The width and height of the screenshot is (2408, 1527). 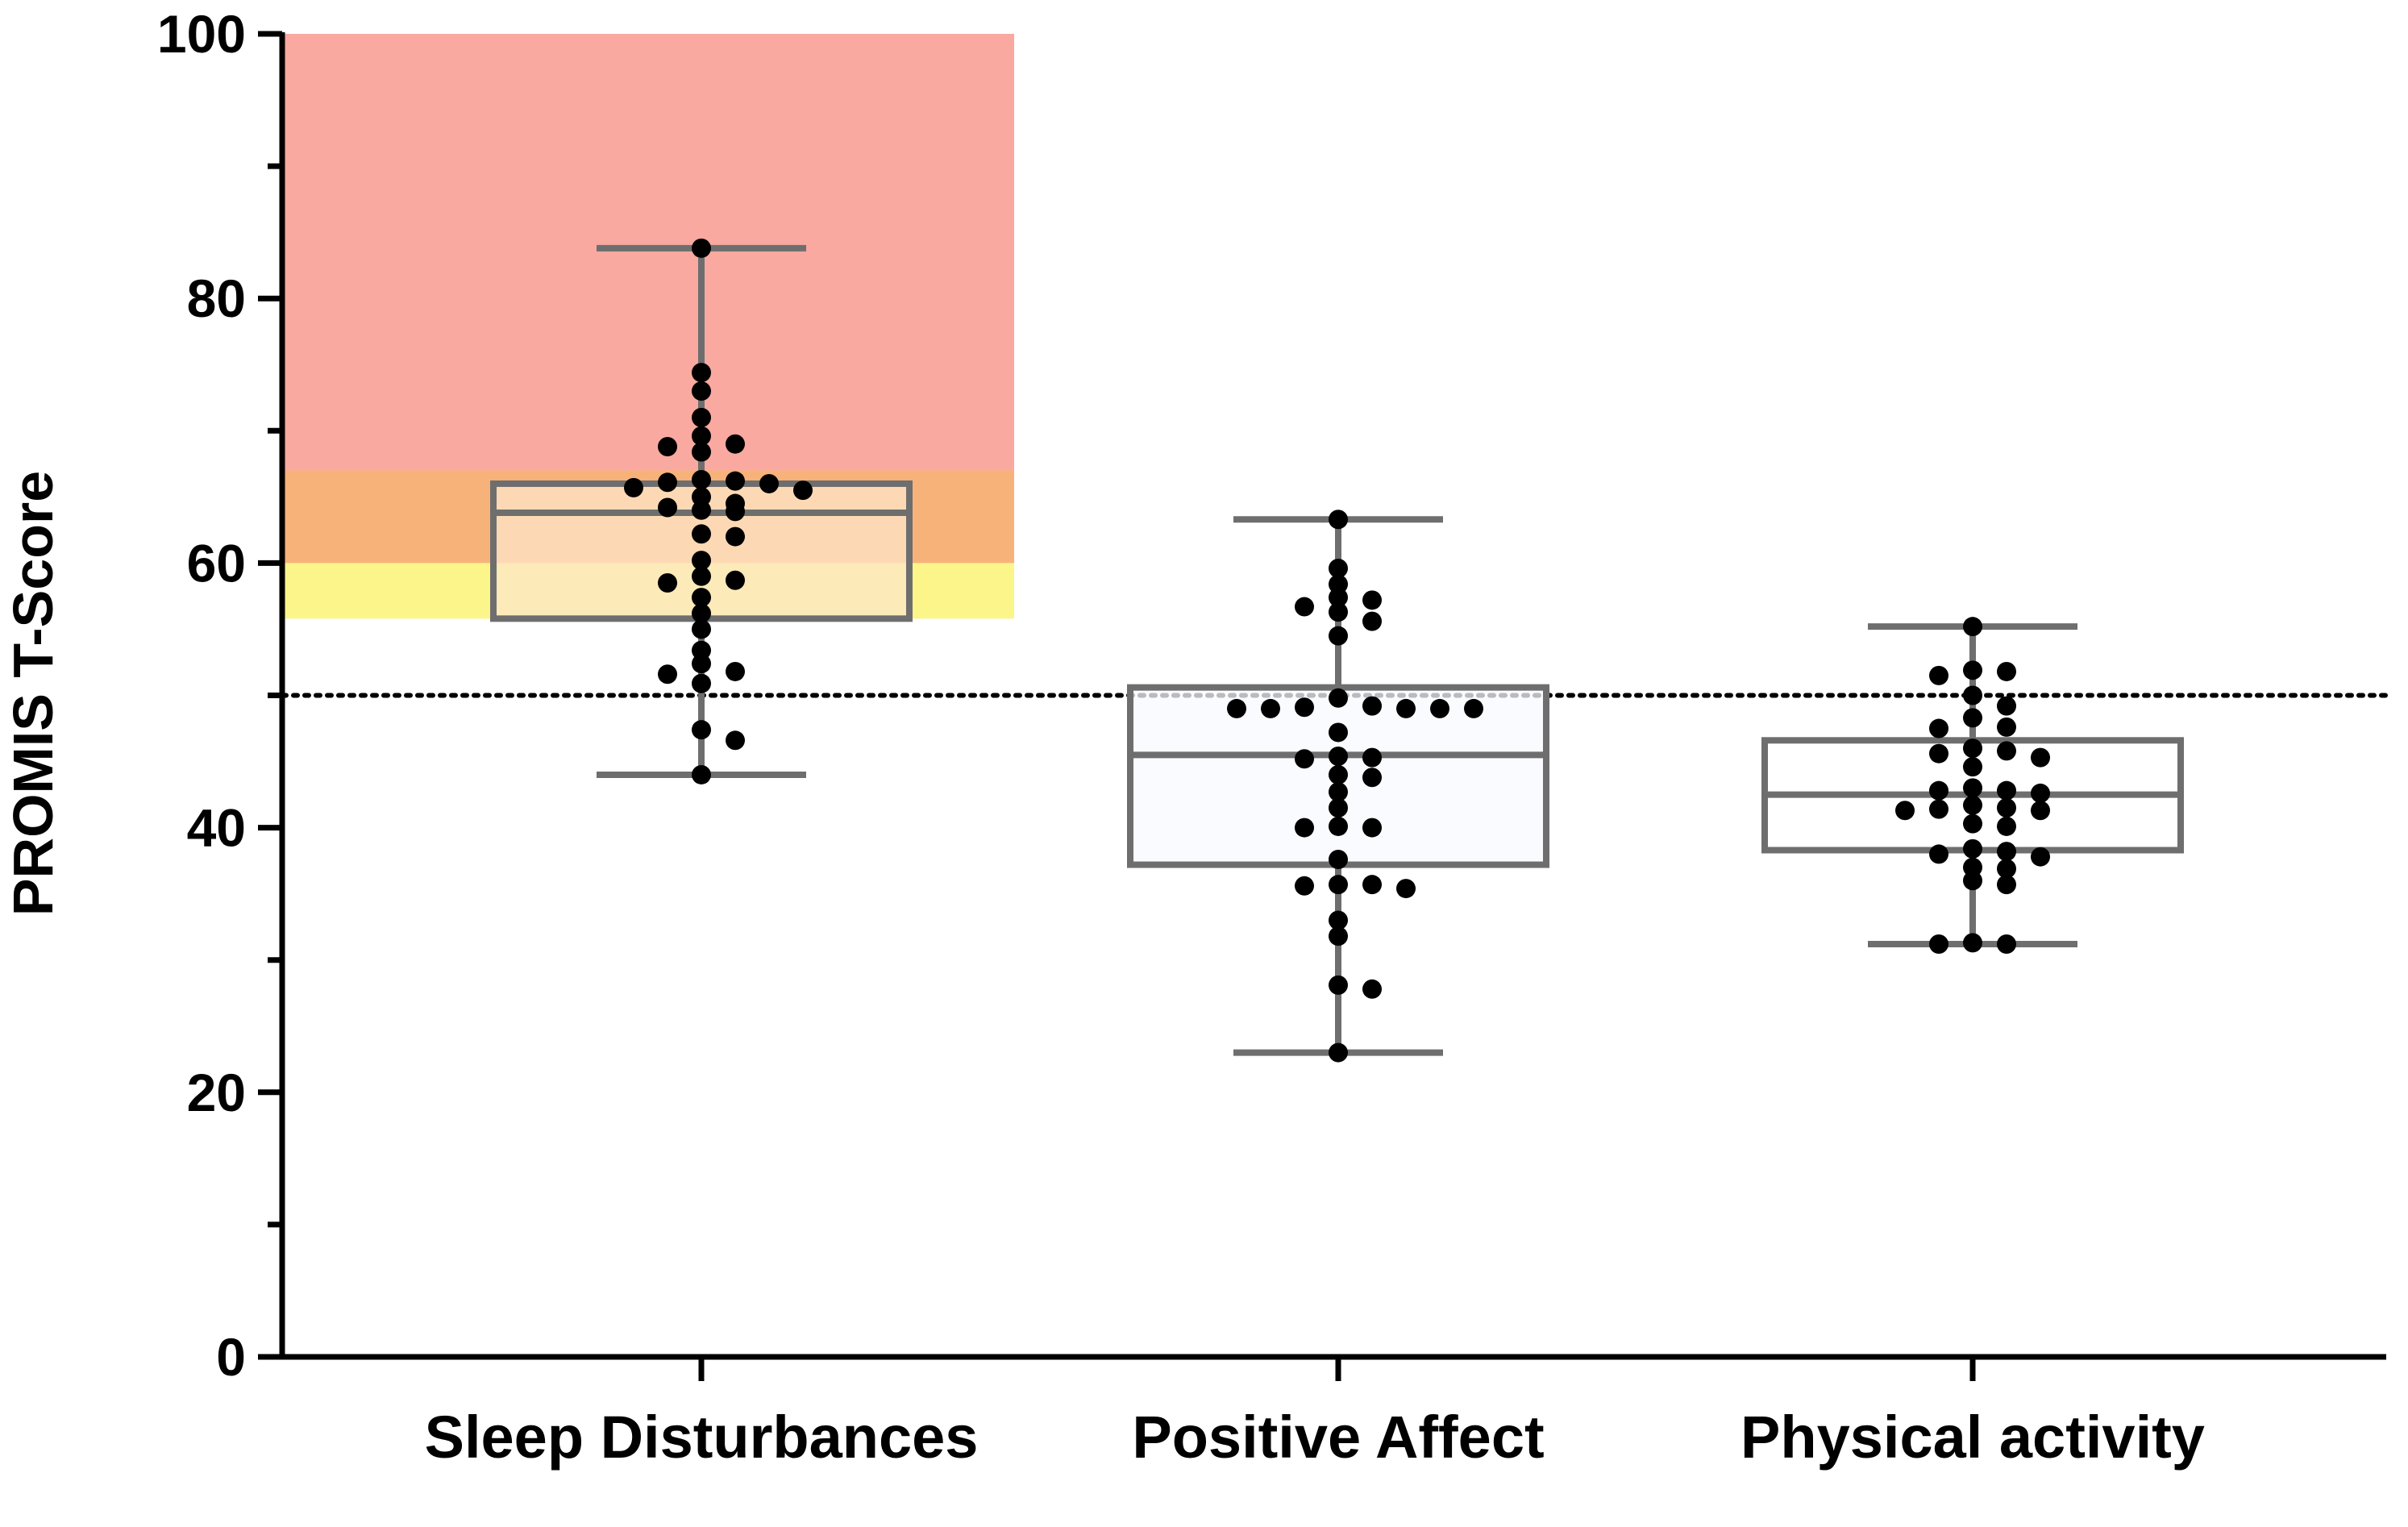 What do you see at coordinates (216, 1092) in the screenshot?
I see `y-tick-label: 20` at bounding box center [216, 1092].